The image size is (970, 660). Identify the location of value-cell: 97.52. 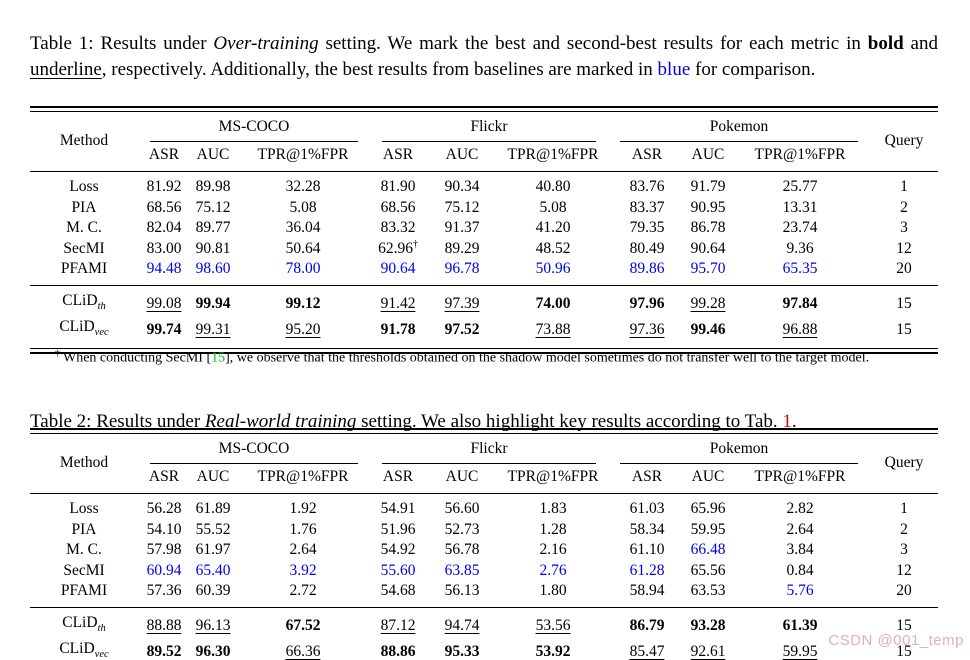
(462, 330).